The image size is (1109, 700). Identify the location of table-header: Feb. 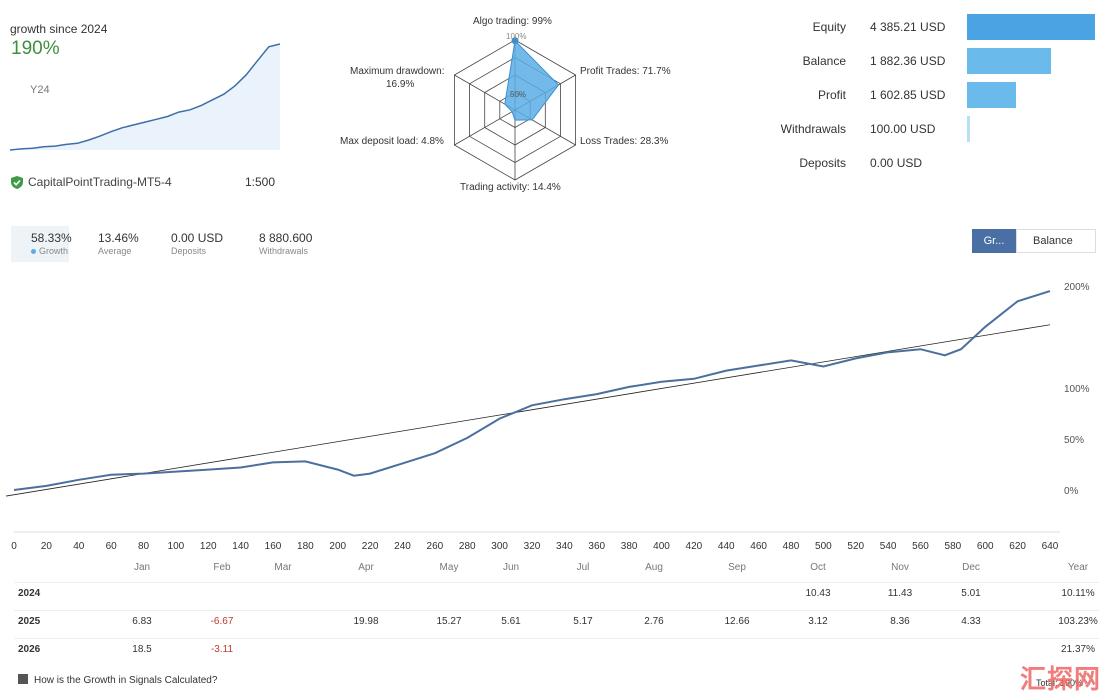
(222, 567).